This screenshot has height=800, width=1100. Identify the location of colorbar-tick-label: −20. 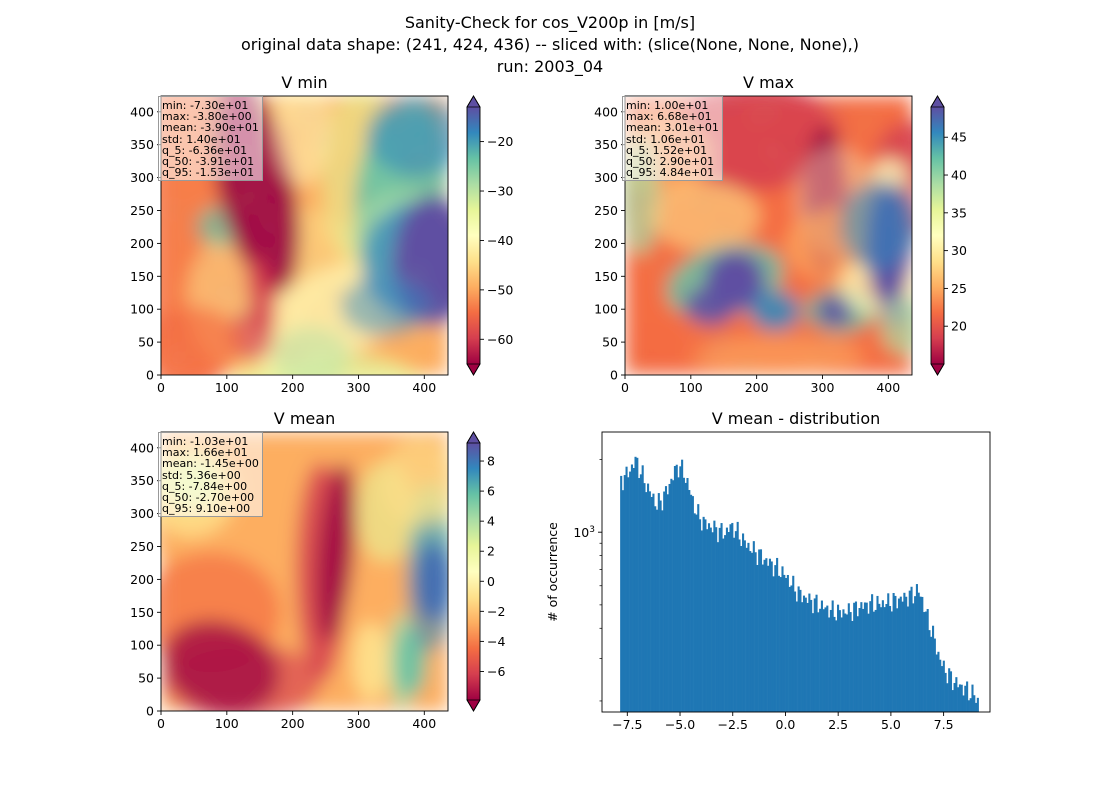
(500, 141).